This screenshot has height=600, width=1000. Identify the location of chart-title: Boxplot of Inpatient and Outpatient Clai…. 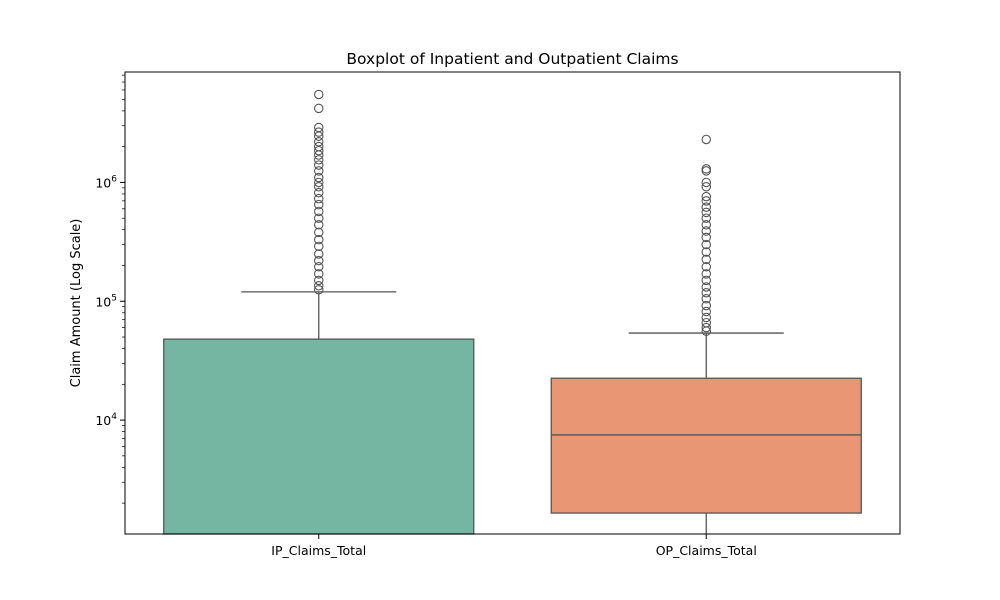
(512, 59).